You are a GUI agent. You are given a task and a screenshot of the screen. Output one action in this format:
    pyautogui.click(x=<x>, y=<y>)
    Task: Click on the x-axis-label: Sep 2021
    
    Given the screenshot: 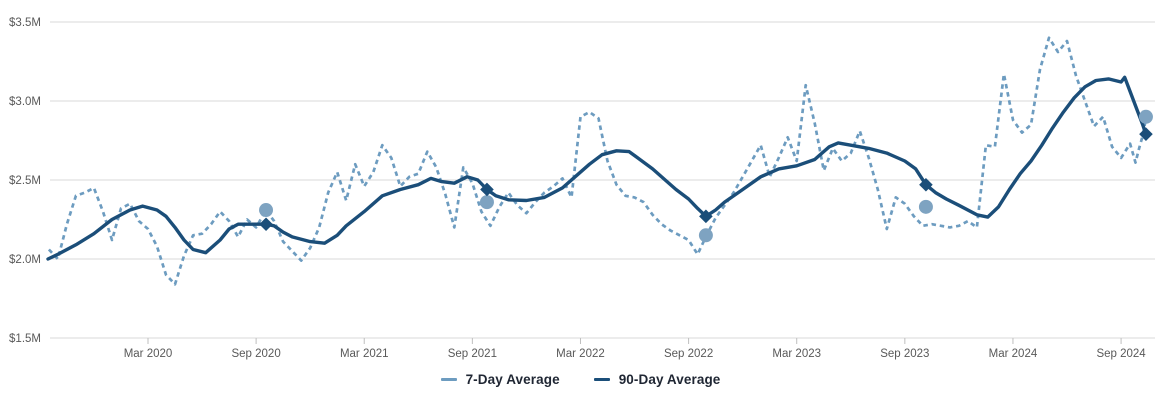 What is the action you would take?
    pyautogui.click(x=472, y=354)
    